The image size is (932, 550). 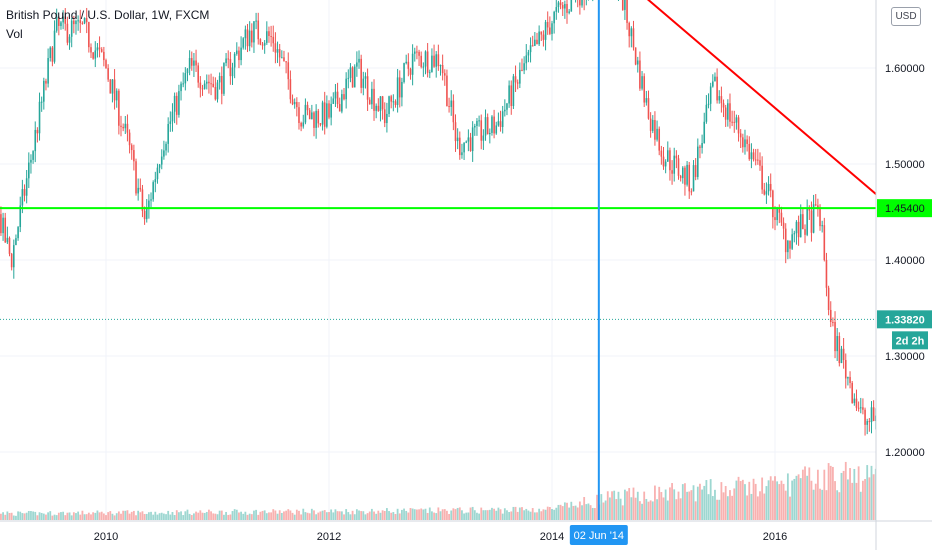 I want to click on currency-button: USD, so click(x=906, y=16).